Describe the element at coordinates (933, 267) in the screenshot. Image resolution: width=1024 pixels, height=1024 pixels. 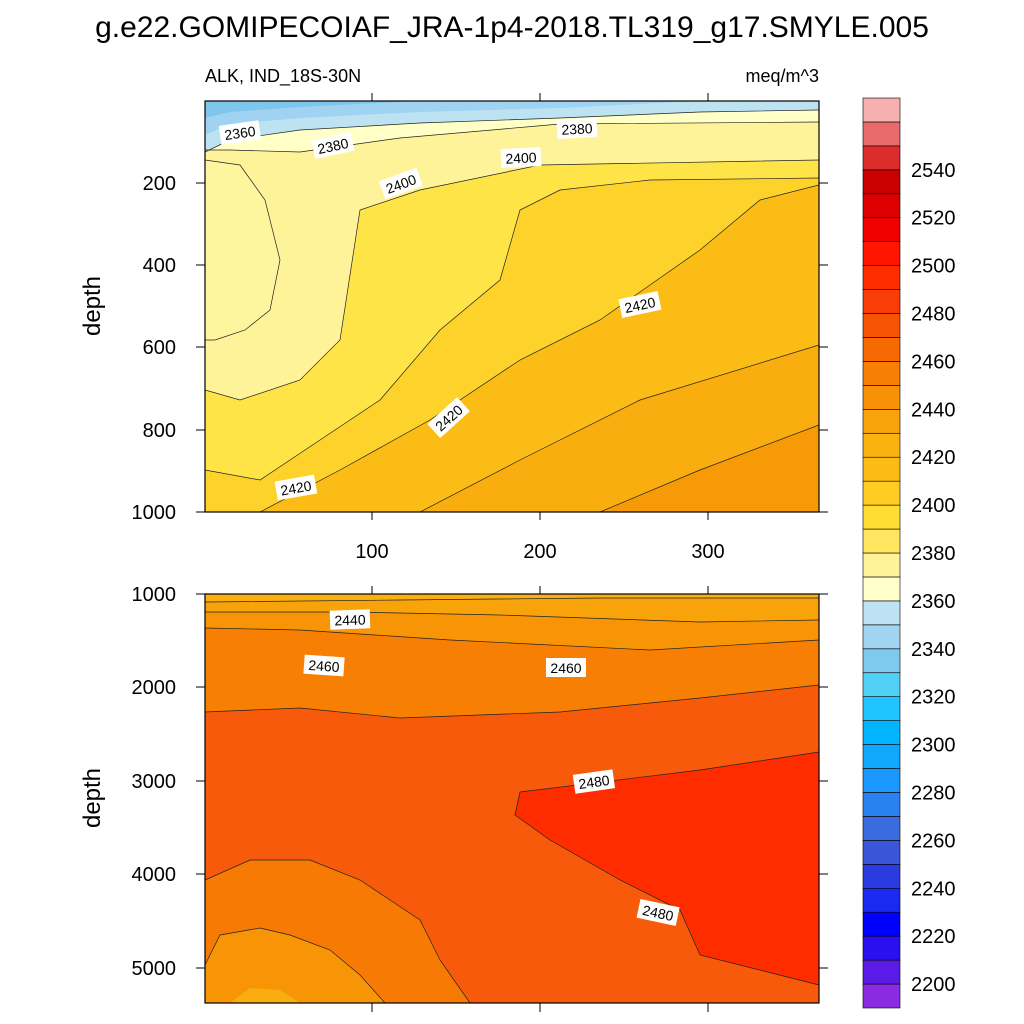
I see `colorbar-label: 2500` at that location.